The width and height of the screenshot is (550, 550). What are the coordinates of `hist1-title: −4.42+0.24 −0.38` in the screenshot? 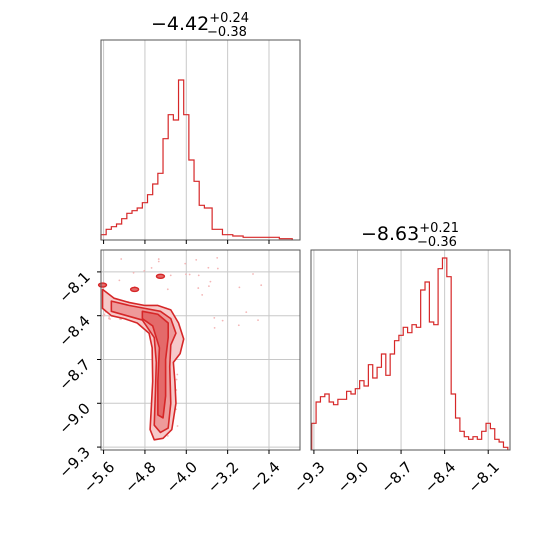 It's located at (200, 25).